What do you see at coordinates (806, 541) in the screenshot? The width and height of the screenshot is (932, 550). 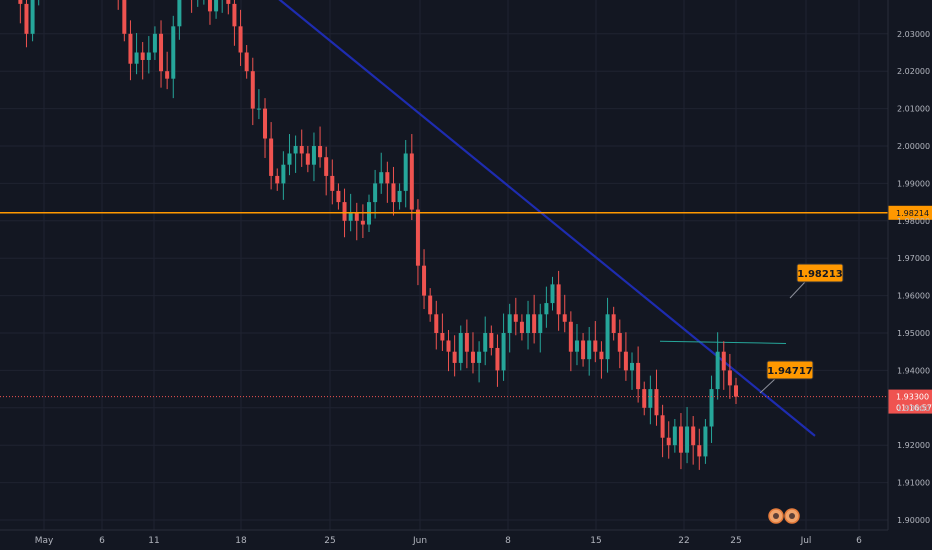 I see `x-tick-label: Jul` at bounding box center [806, 541].